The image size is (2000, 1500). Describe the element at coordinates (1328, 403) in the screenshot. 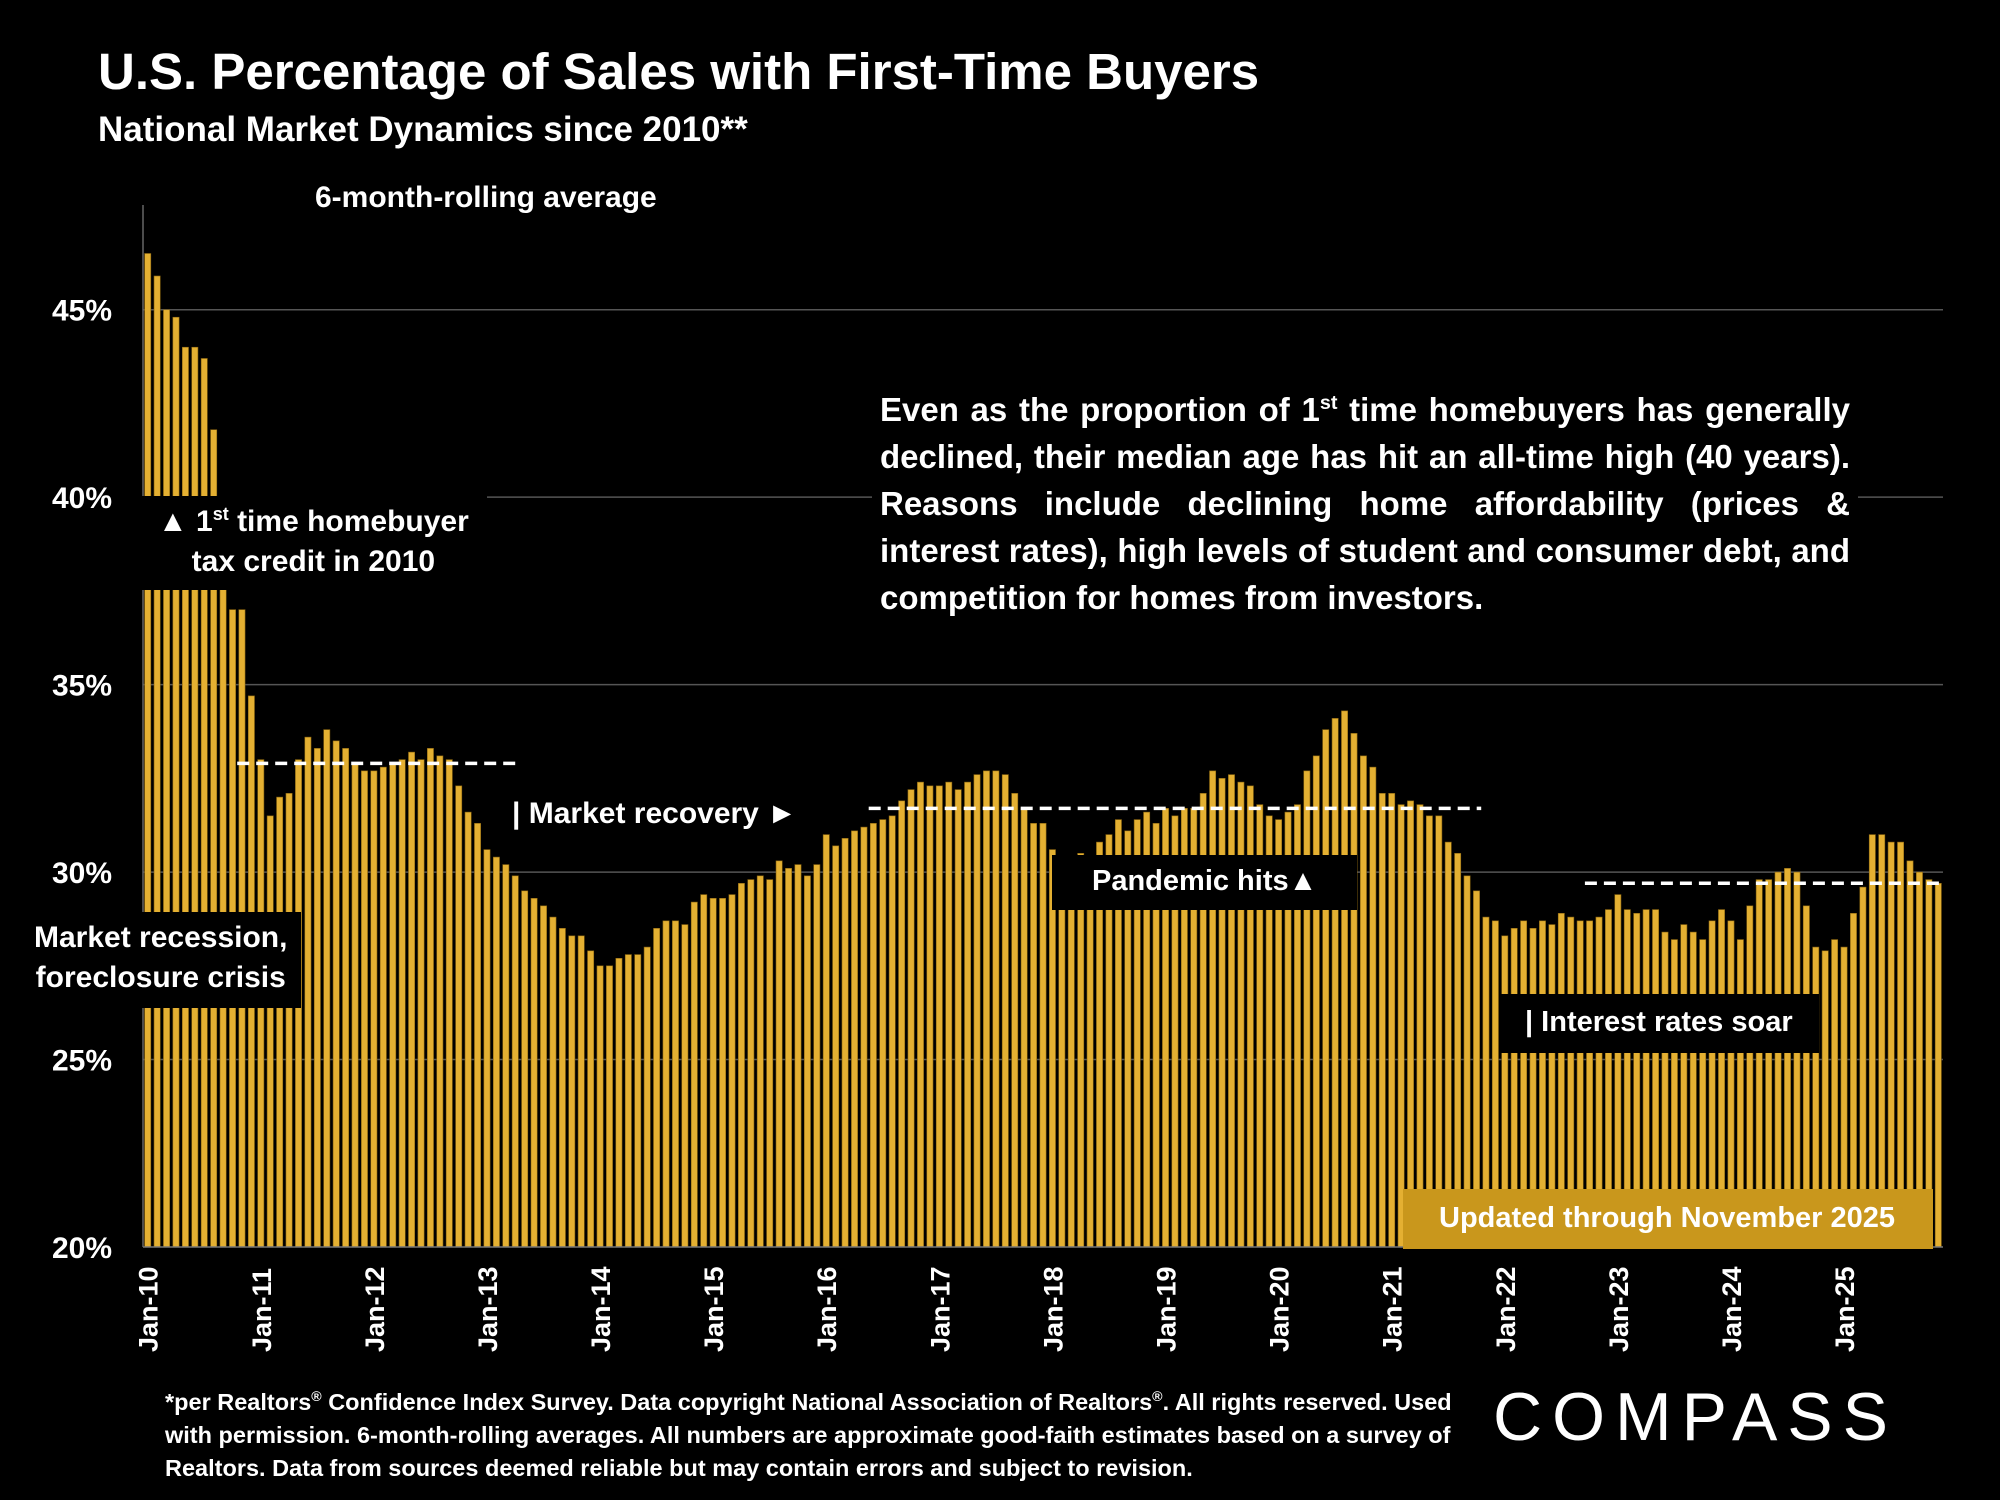

I see `callout-sup: st` at that location.